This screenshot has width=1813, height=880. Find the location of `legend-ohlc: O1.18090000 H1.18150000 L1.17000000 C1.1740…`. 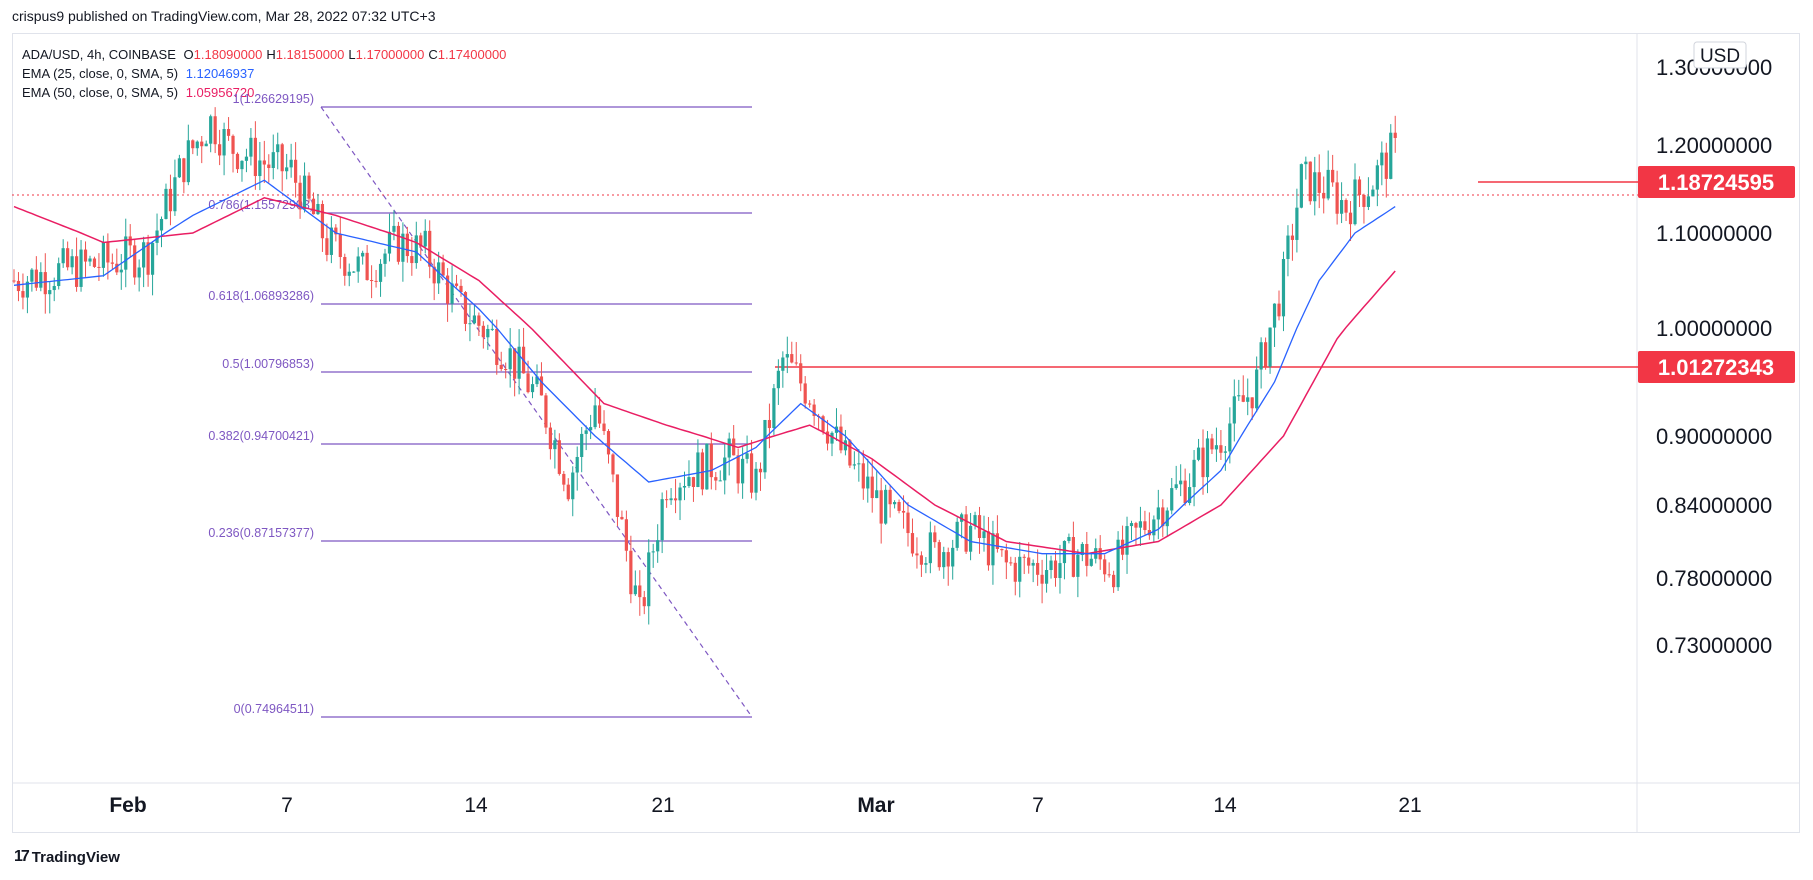

legend-ohlc: O1.18090000 H1.18150000 L1.17000000 C1.1740… is located at coordinates (347, 54).